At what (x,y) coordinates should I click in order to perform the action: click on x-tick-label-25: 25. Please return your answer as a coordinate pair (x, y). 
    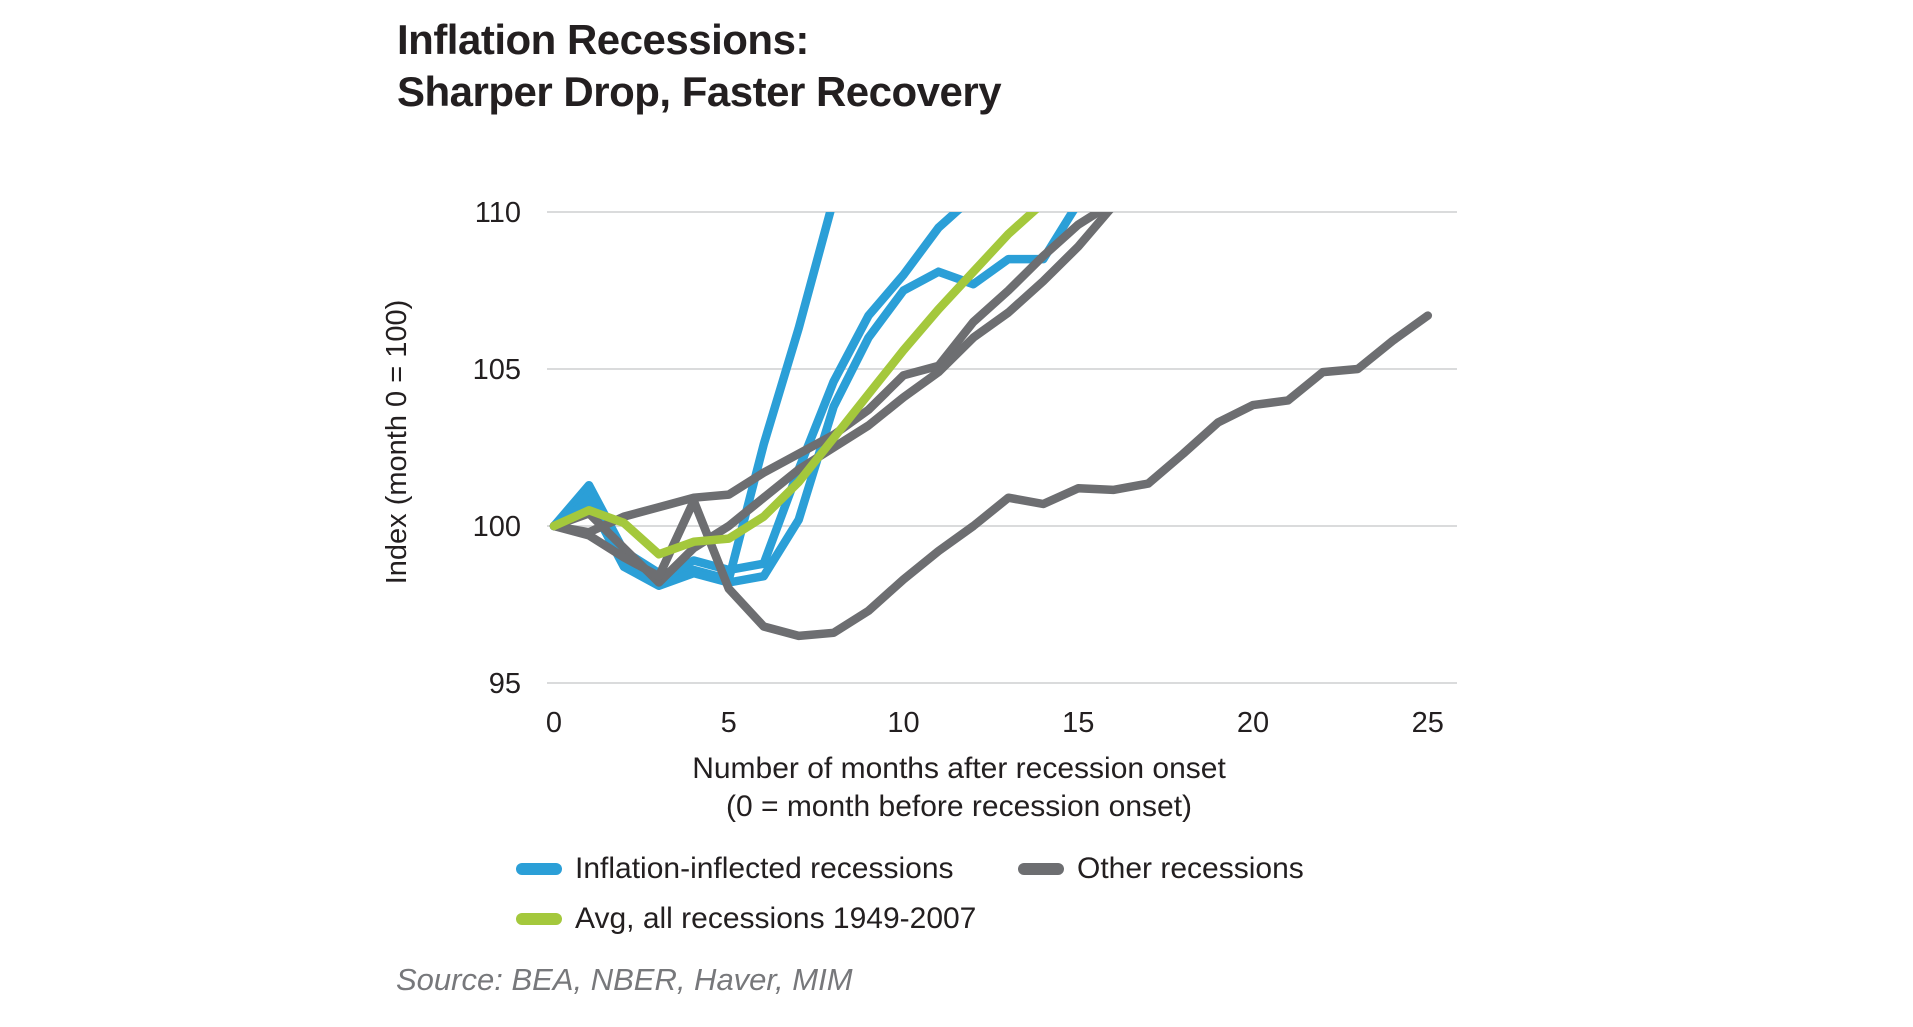
    Looking at the image, I should click on (1428, 723).